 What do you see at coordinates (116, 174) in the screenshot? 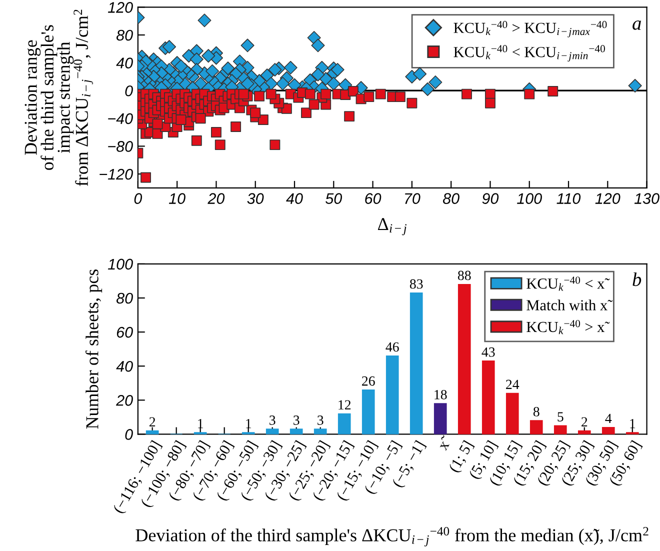
I see `y-tick-label: −120` at bounding box center [116, 174].